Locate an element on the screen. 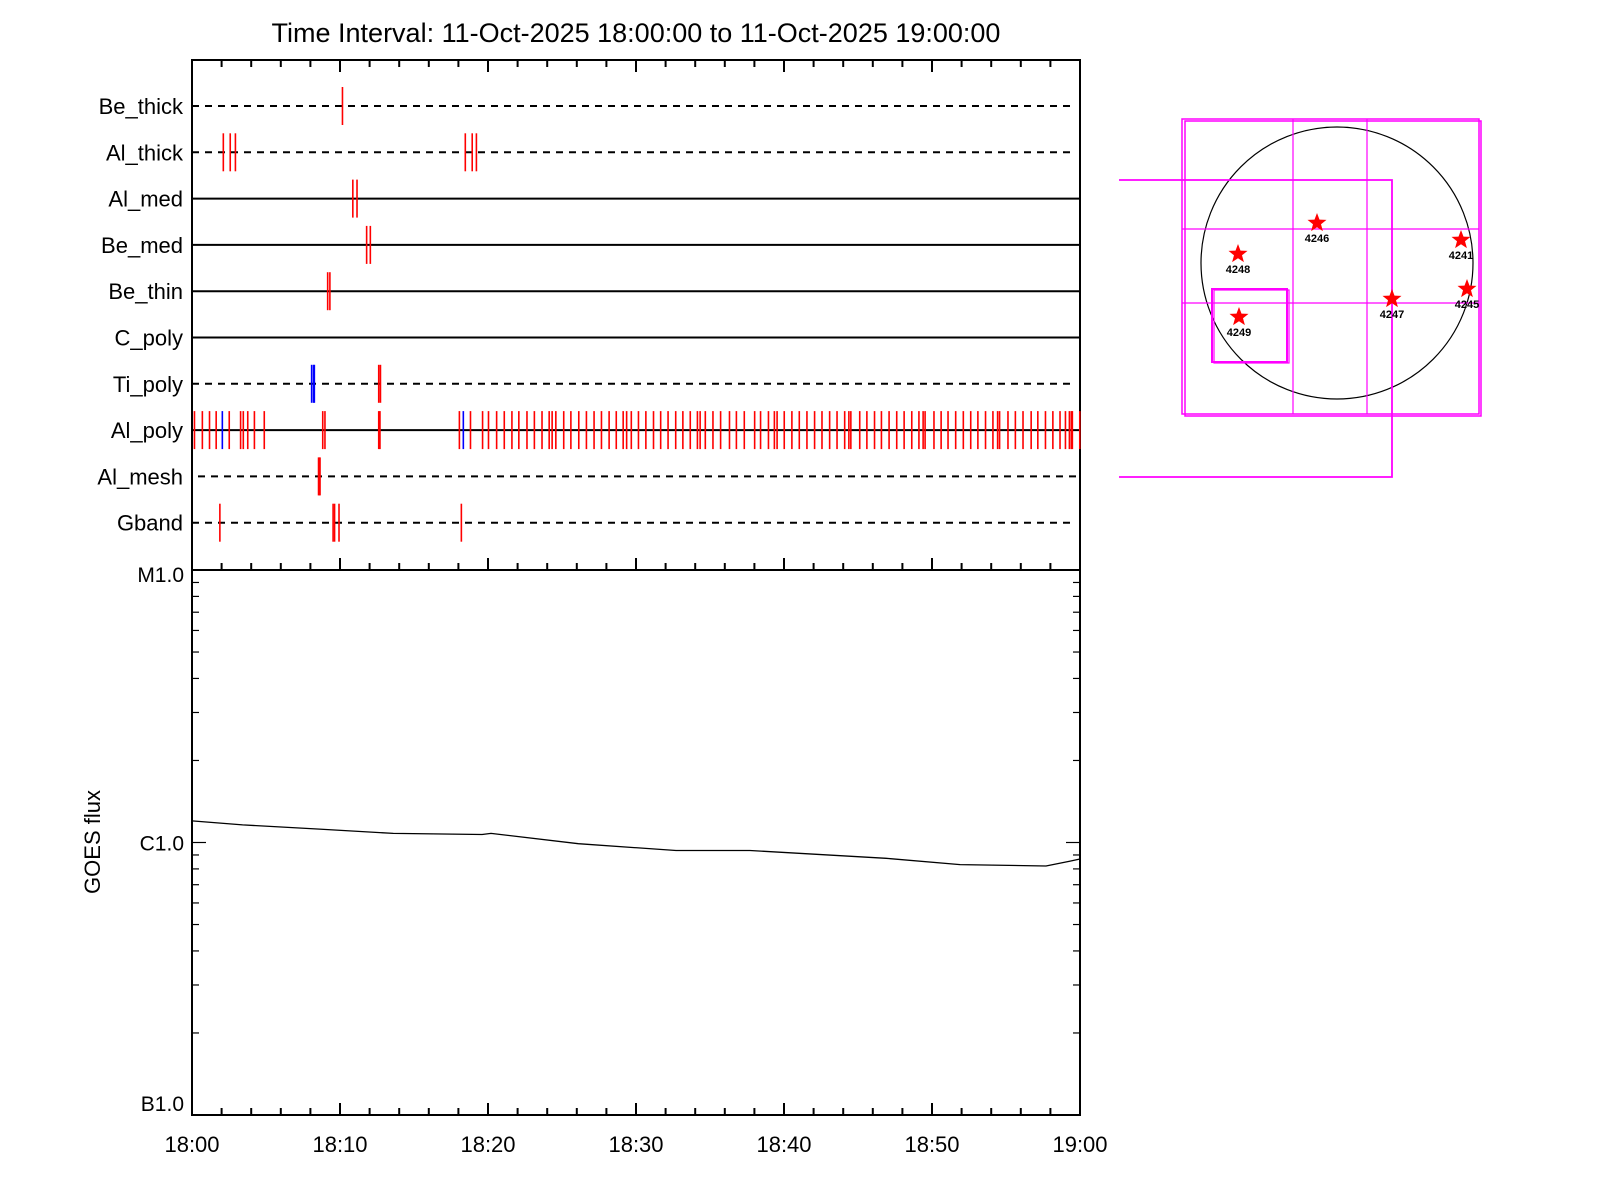 Image resolution: width=1600 pixels, height=1200 pixels. active-region-label: 4249 is located at coordinates (1239, 333).